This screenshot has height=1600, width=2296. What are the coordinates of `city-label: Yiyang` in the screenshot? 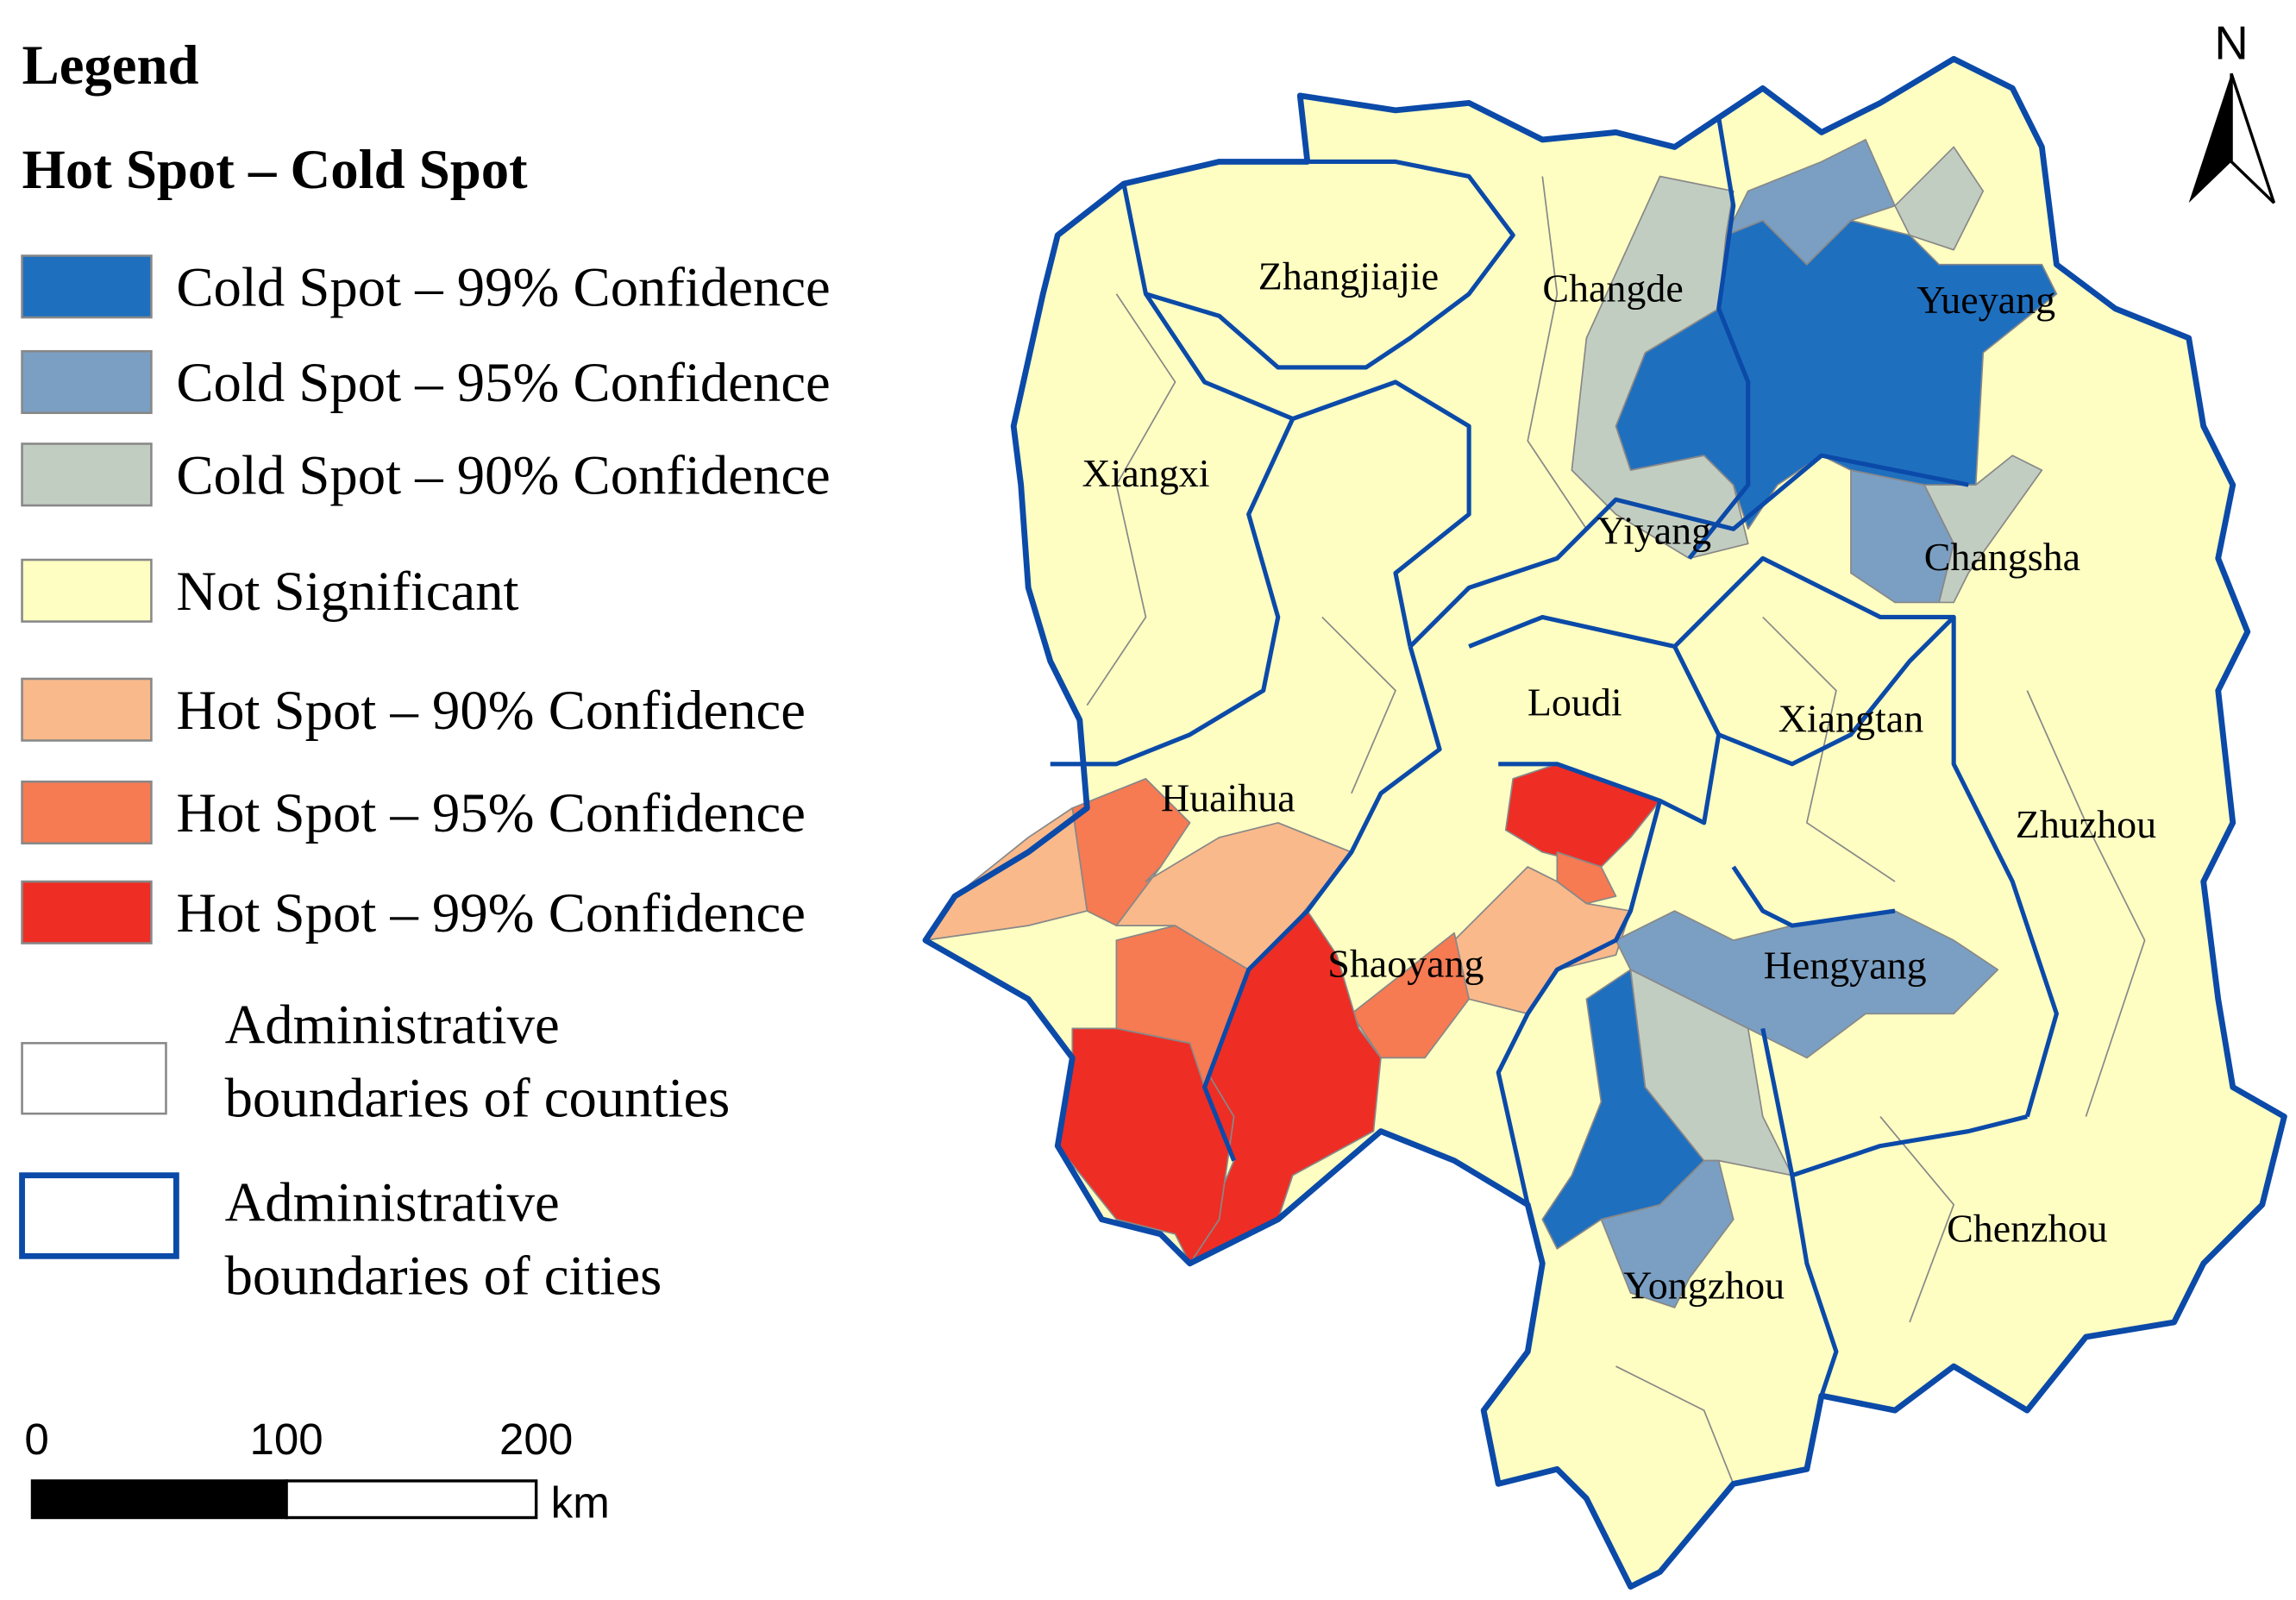 It's located at (1654, 530).